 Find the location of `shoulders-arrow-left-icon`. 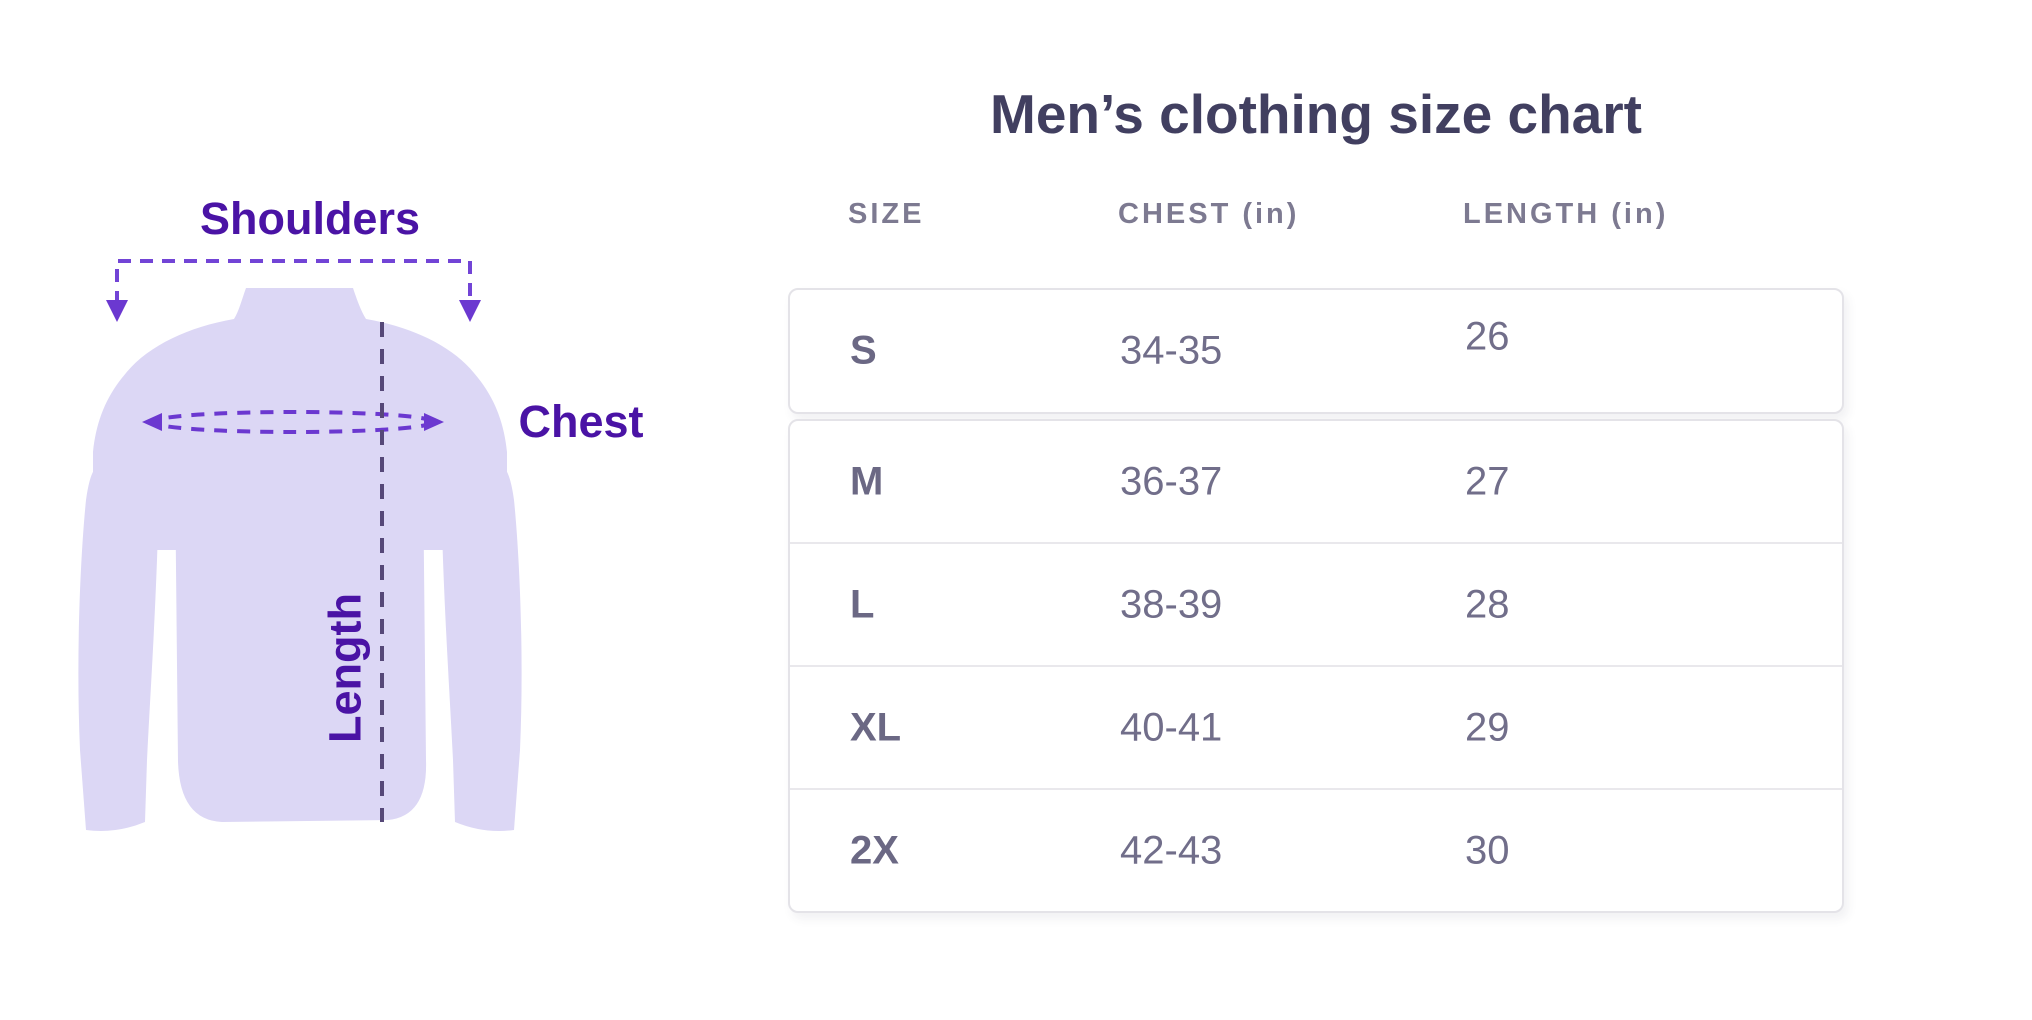

shoulders-arrow-left-icon is located at coordinates (117, 311).